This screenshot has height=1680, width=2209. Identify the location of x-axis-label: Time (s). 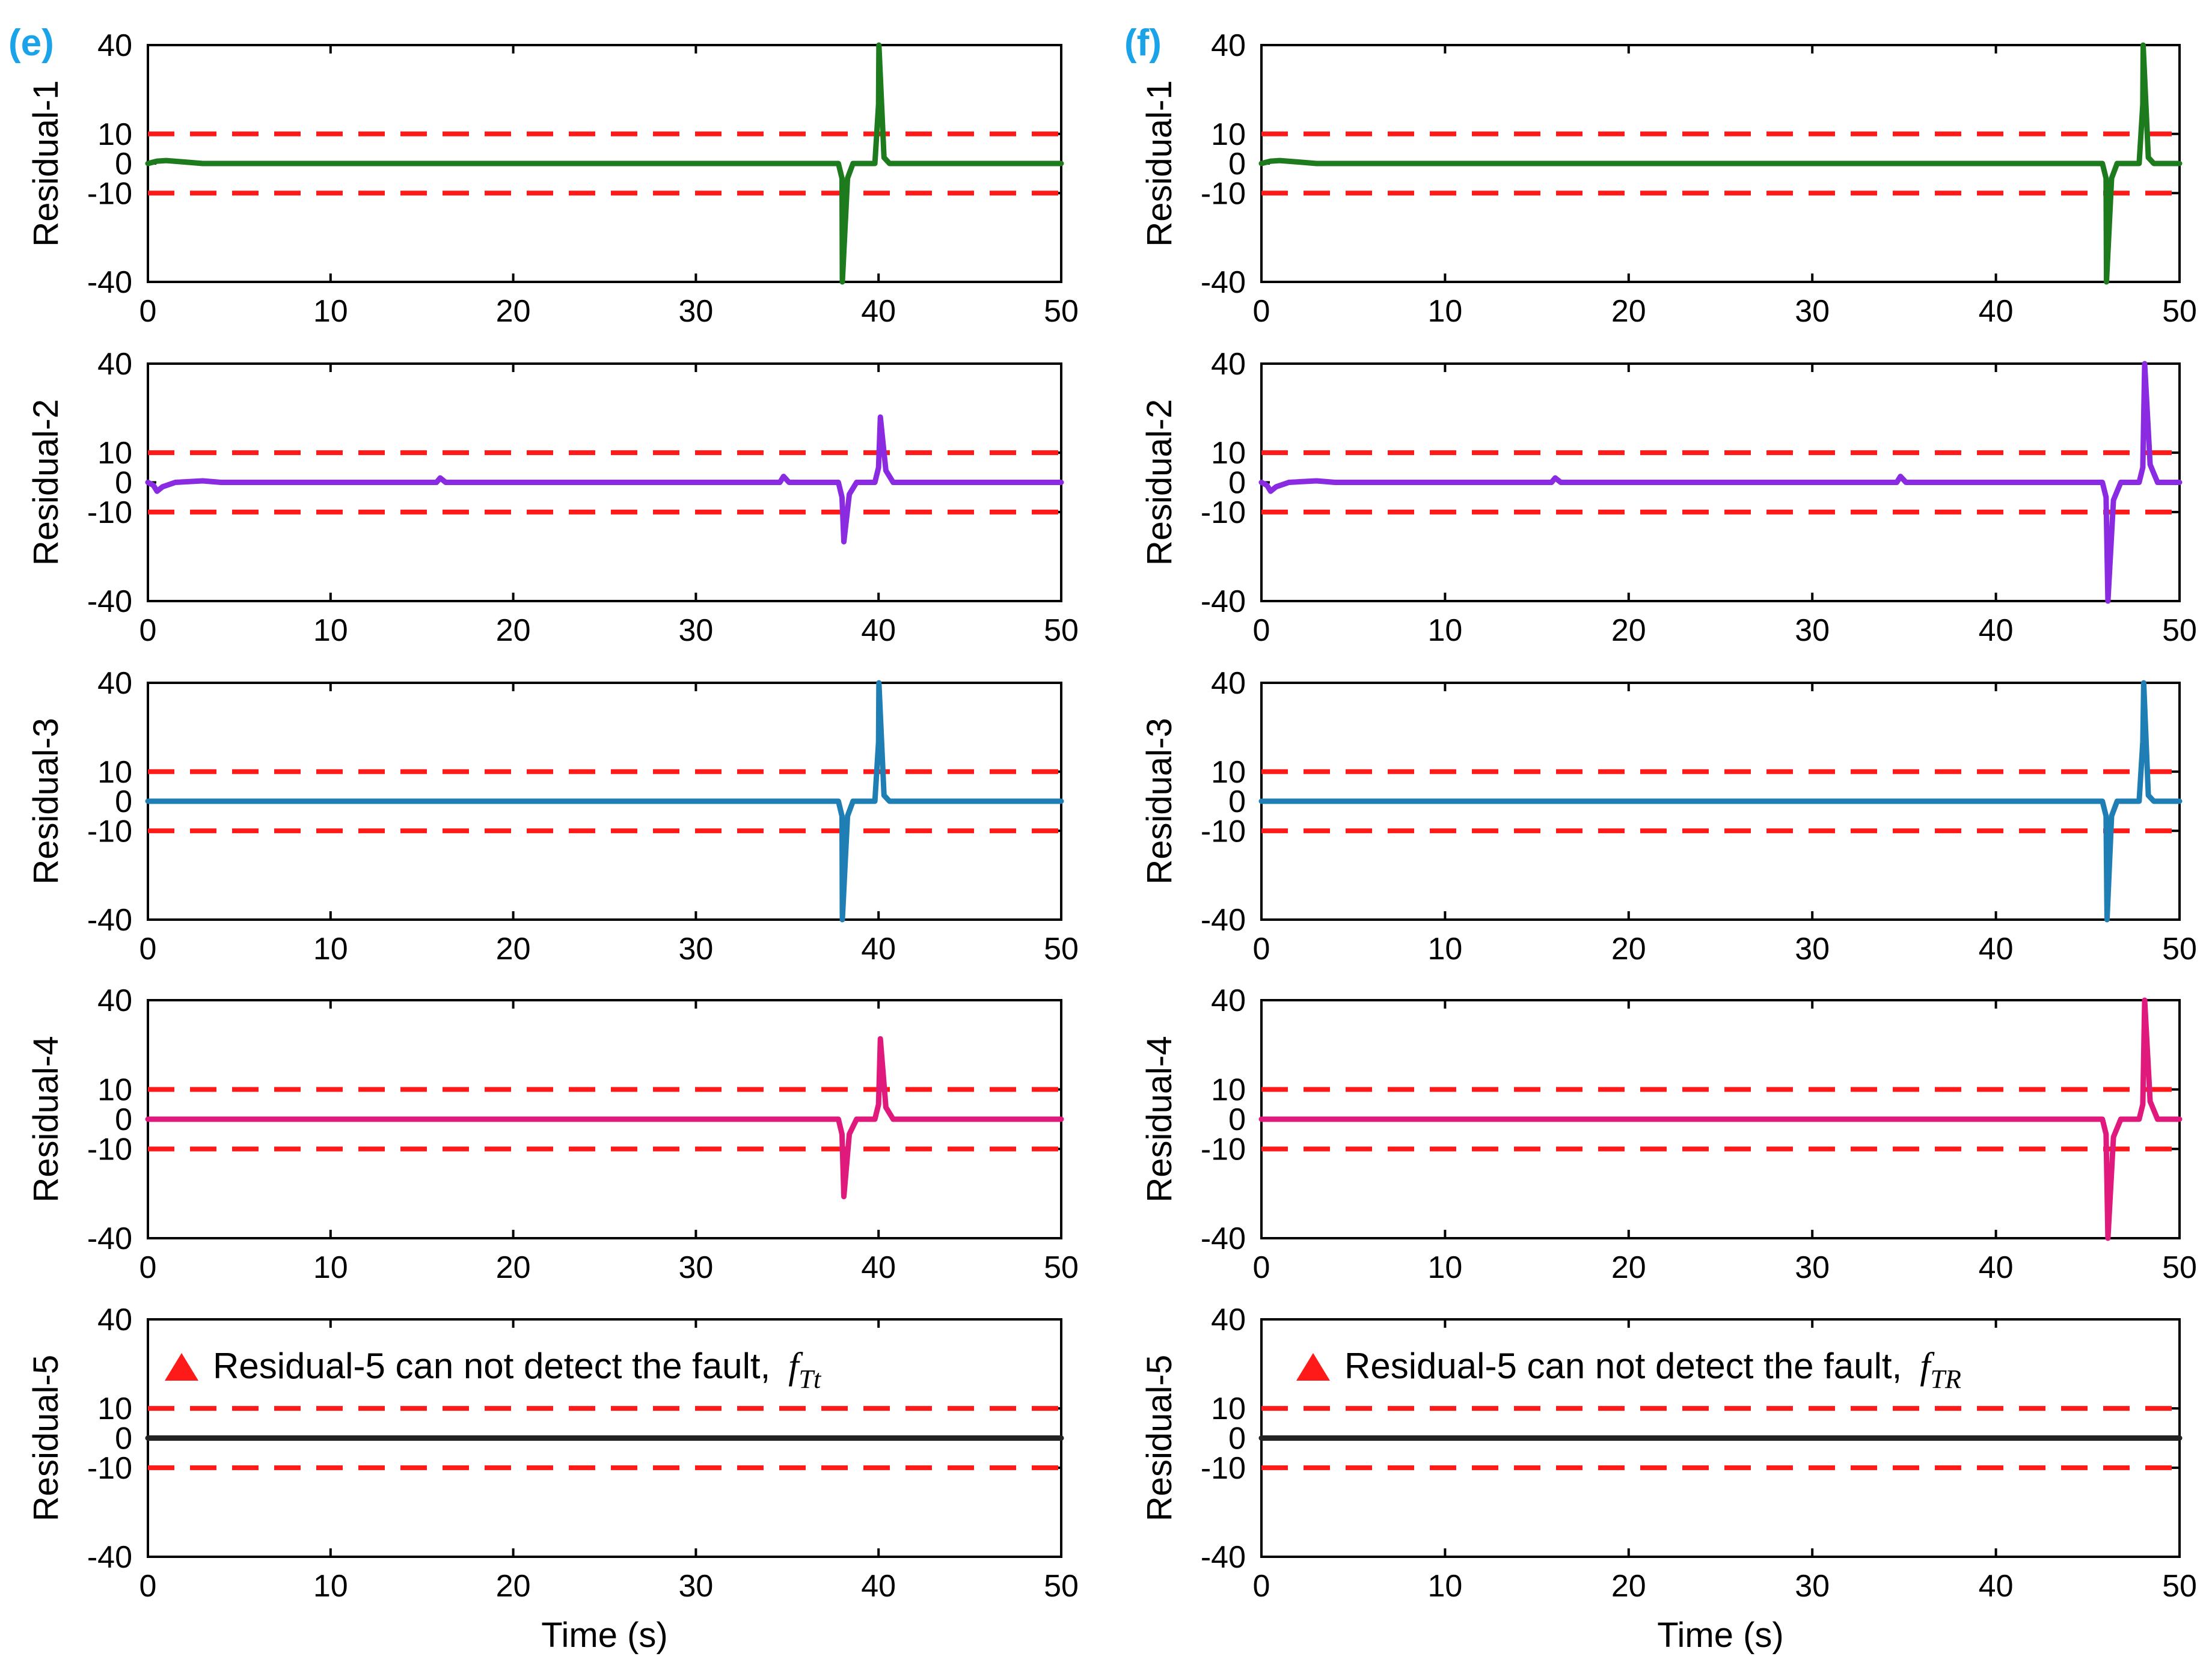
(1720, 1636).